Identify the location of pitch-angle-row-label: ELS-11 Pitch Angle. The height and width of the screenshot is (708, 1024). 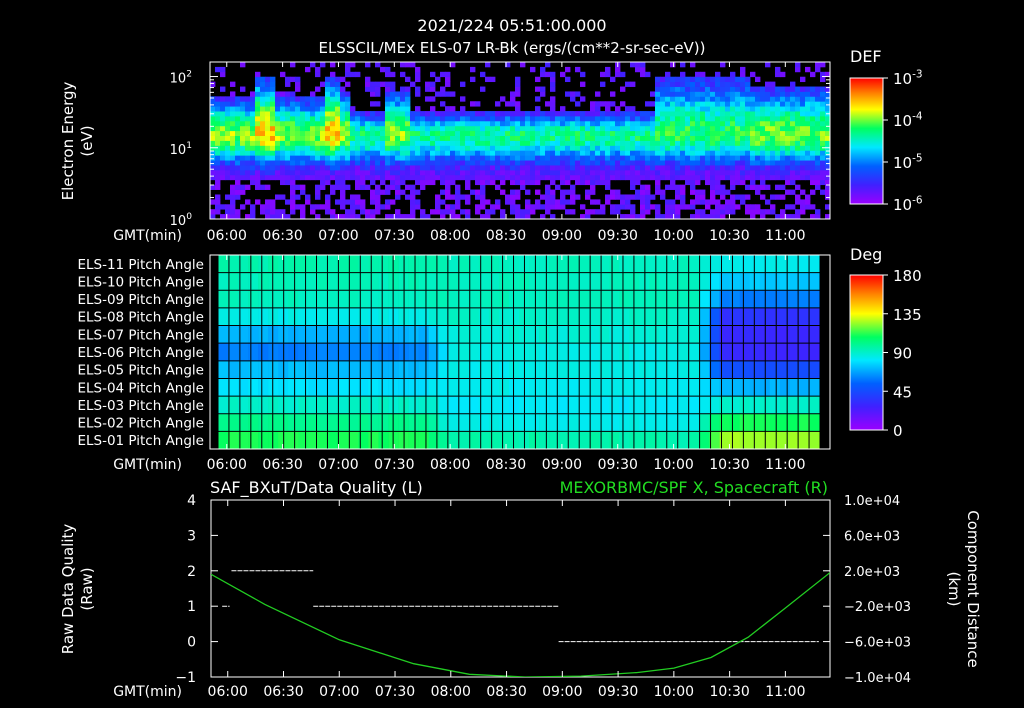
(140, 265).